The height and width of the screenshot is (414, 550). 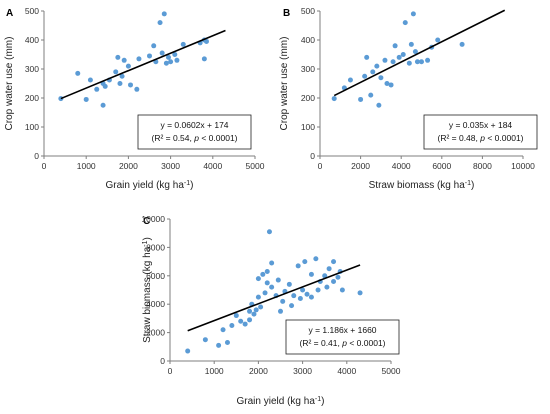 What do you see at coordinates (481, 125) in the screenshot?
I see `equation-text: y = 0.035x + 184` at bounding box center [481, 125].